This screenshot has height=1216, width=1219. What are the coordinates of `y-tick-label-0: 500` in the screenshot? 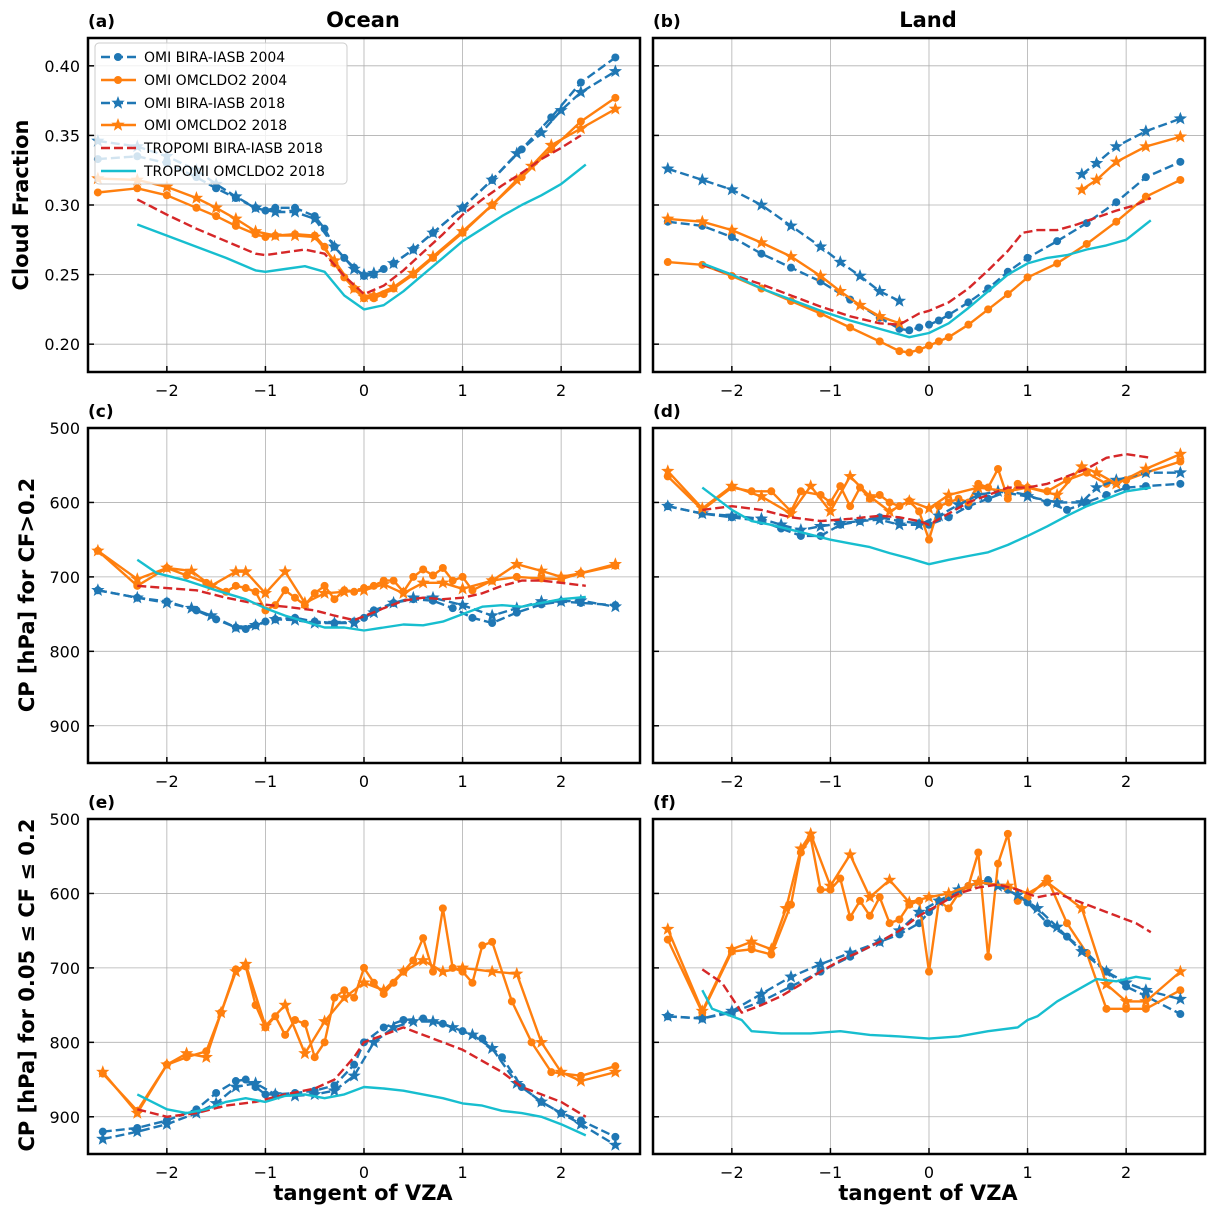 It's located at (64, 428).